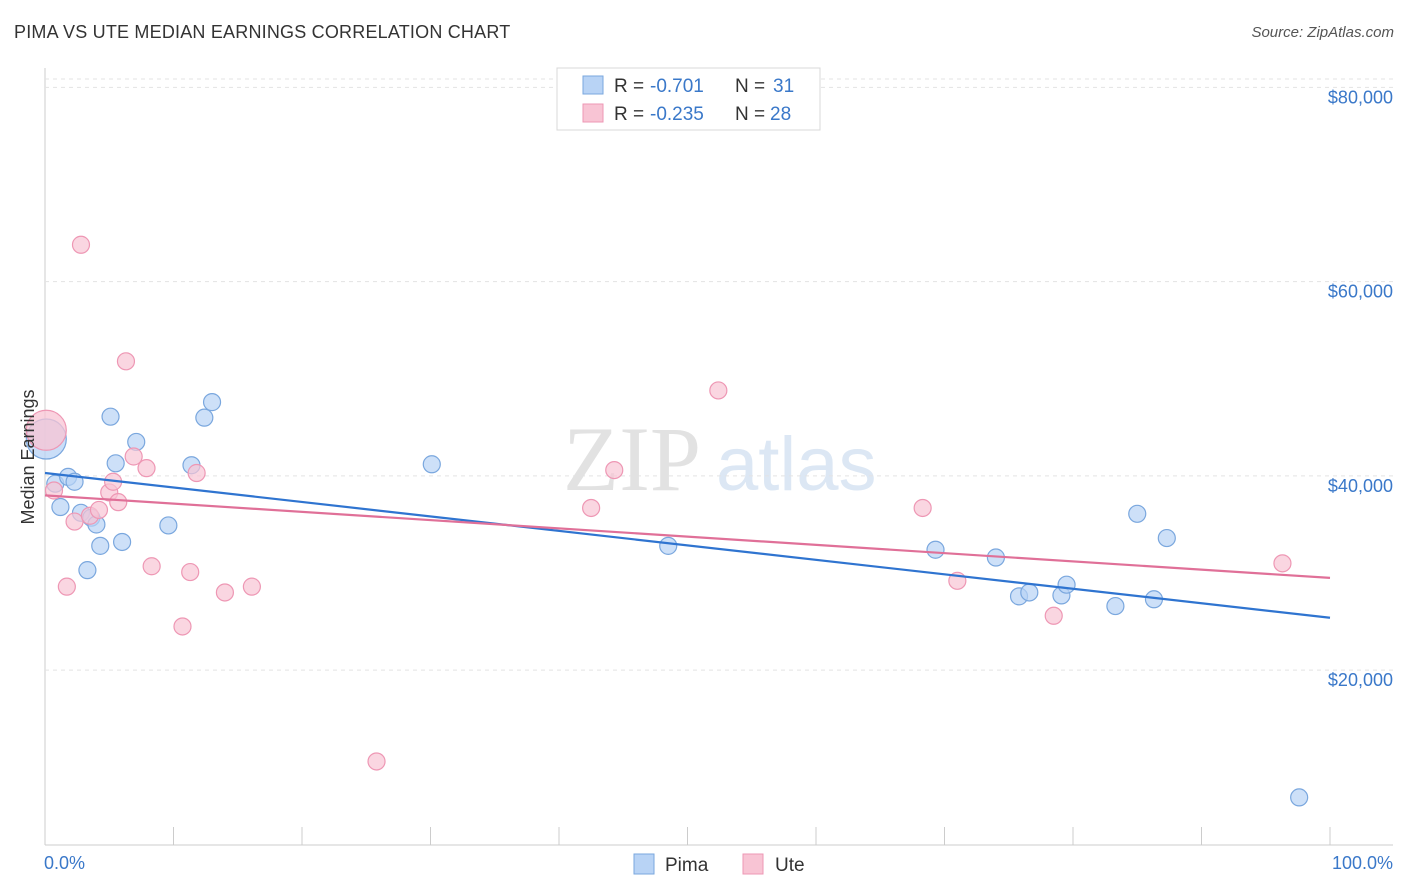 The height and width of the screenshot is (892, 1406). Describe the element at coordinates (64, 863) in the screenshot. I see `x-tick-label-min: 0.0%` at that location.